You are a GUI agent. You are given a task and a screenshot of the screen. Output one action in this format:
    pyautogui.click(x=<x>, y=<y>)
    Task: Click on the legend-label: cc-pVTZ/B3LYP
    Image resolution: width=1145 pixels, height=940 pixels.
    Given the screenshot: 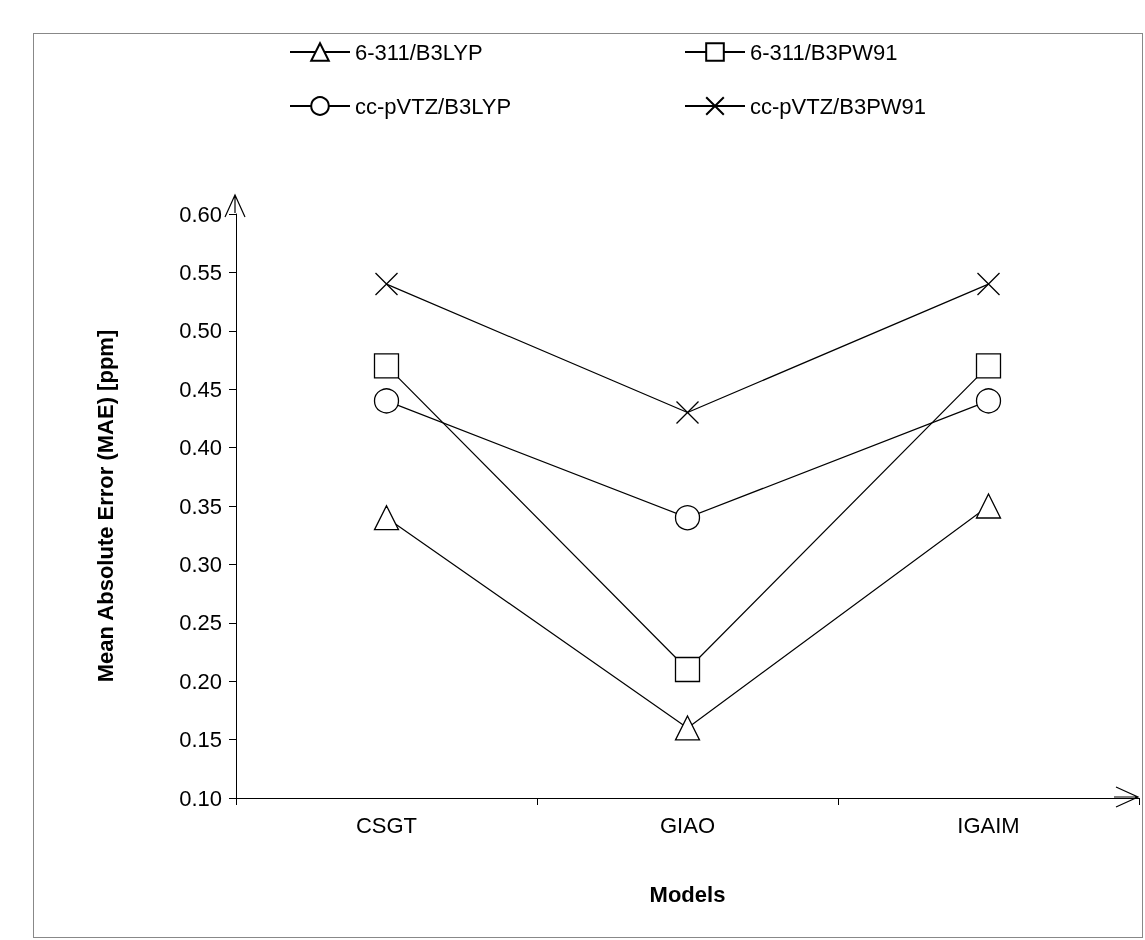 What is the action you would take?
    pyautogui.click(x=433, y=106)
    